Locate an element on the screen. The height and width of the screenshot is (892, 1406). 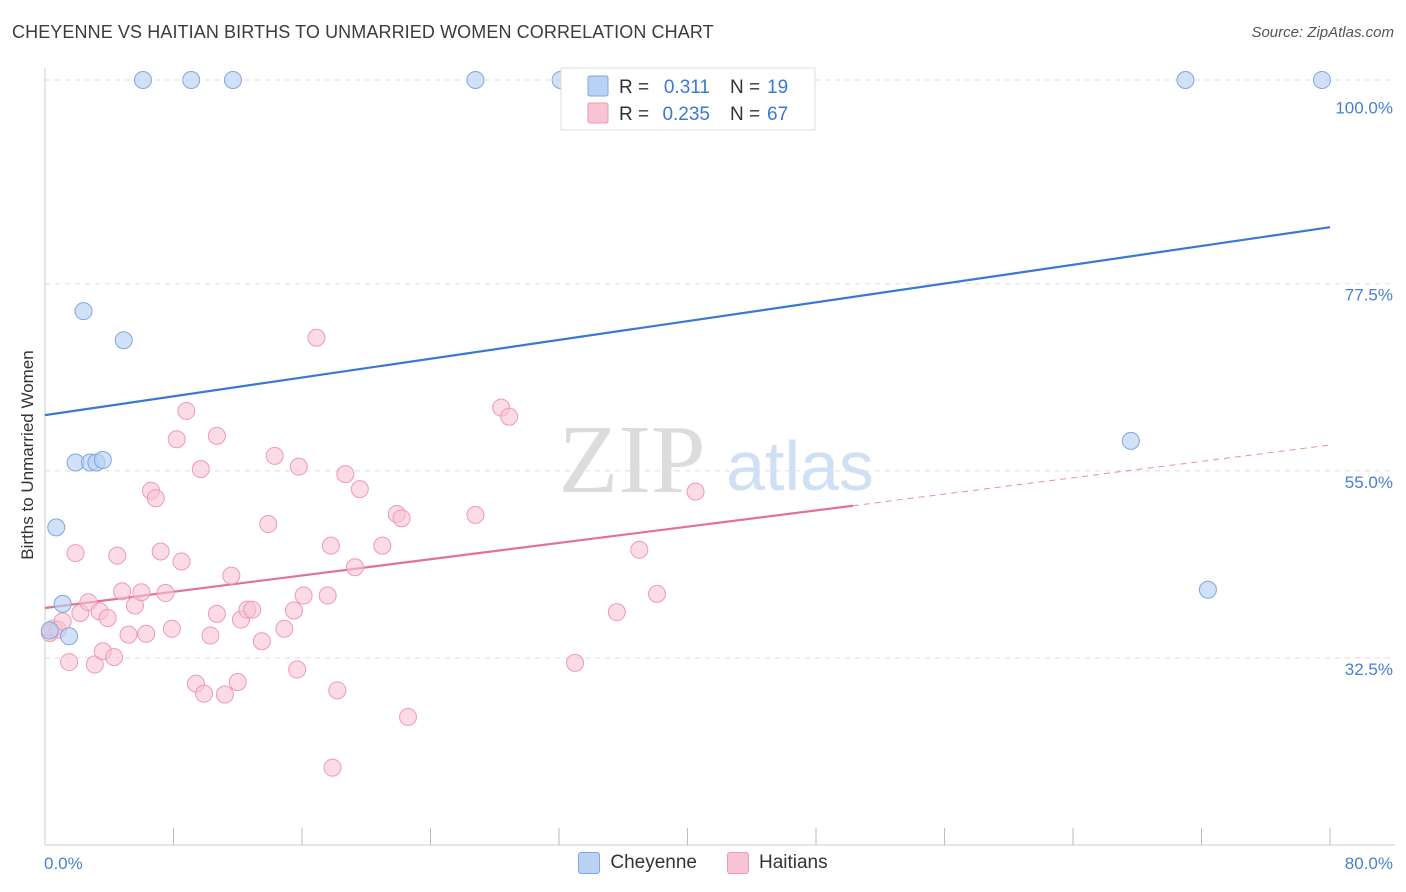
legend-item-haitians: Haitians is located at coordinates (777, 863).